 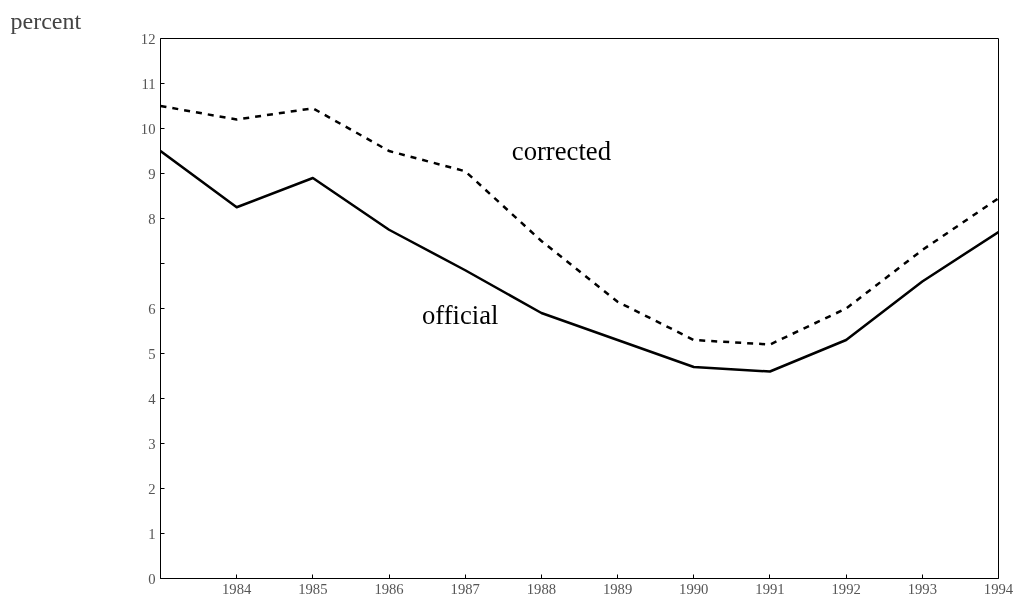 I want to click on y-tick-label: 2, so click(x=152, y=488).